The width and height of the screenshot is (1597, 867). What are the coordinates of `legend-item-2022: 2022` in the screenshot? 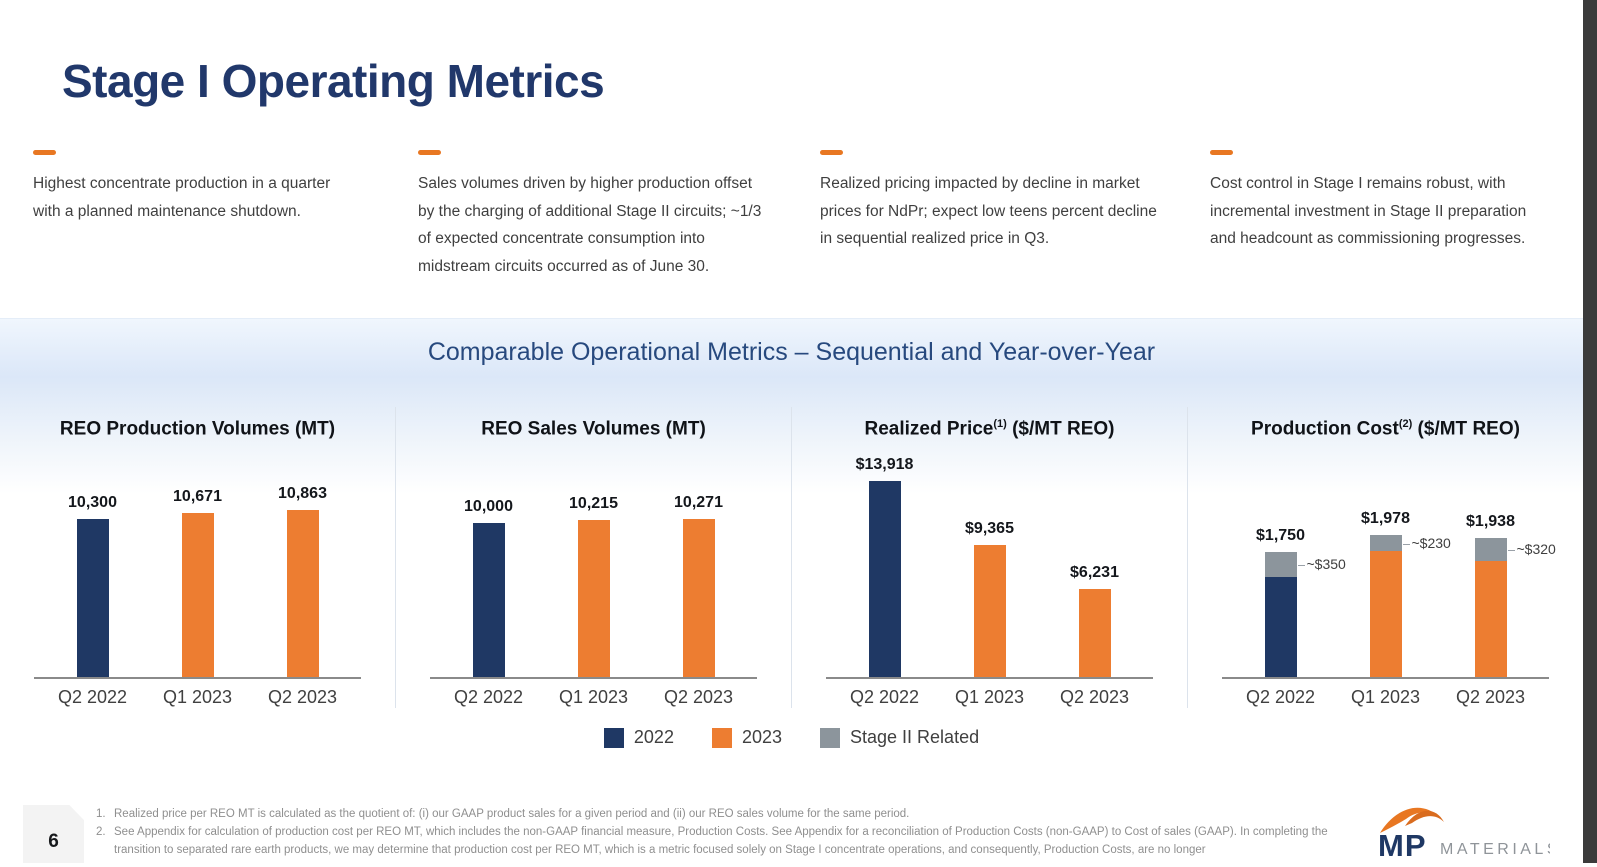 It's located at (638, 737).